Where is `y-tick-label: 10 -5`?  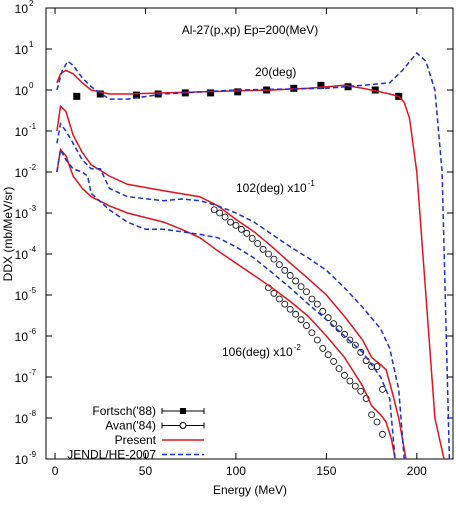
y-tick-label: 10 -5 is located at coordinates (26, 294).